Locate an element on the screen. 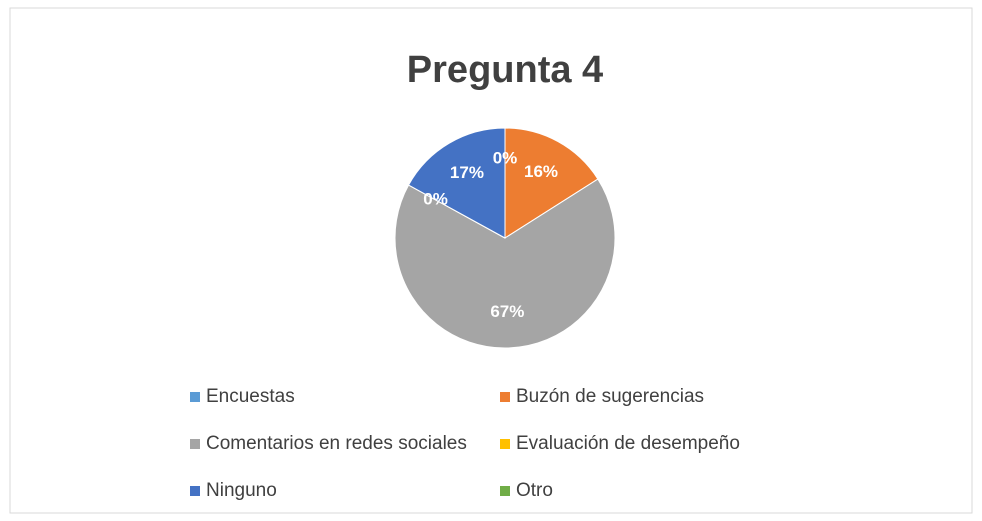  legend-label: Comentarios en redes sociales is located at coordinates (336, 443).